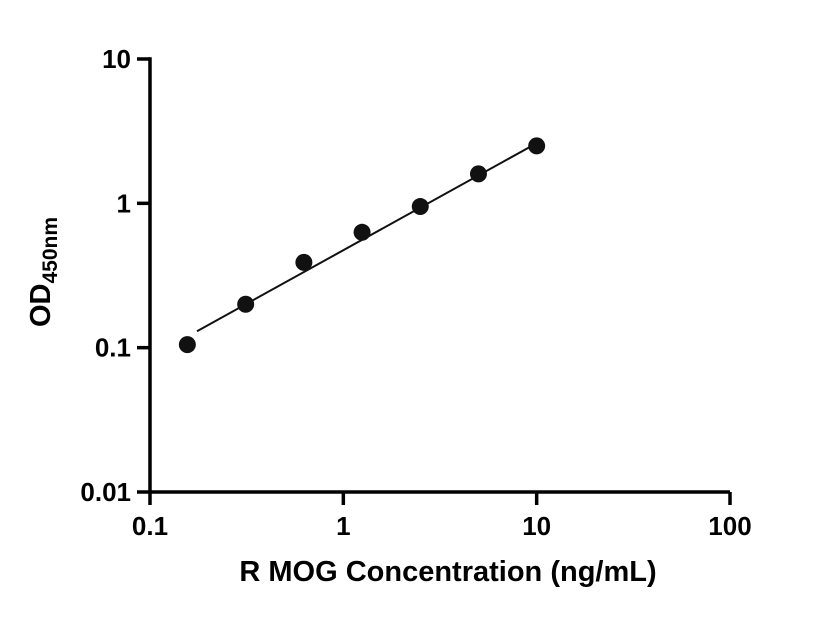 Image resolution: width=816 pixels, height=640 pixels. Describe the element at coordinates (113, 348) in the screenshot. I see `y-tick-label: 0.1` at that location.